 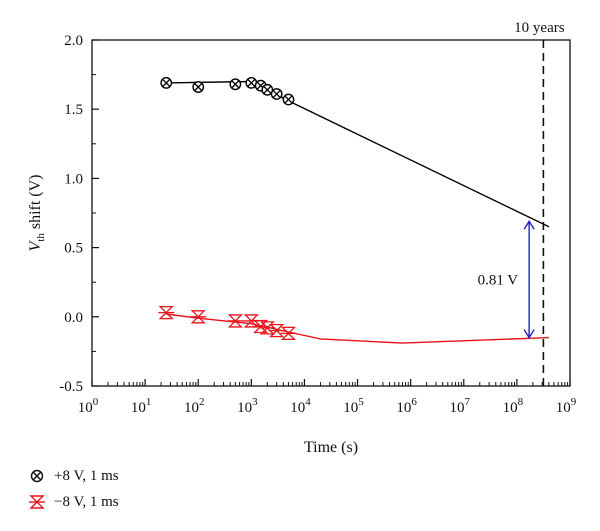 I want to click on y-tick-label: 2.0, so click(x=73, y=41).